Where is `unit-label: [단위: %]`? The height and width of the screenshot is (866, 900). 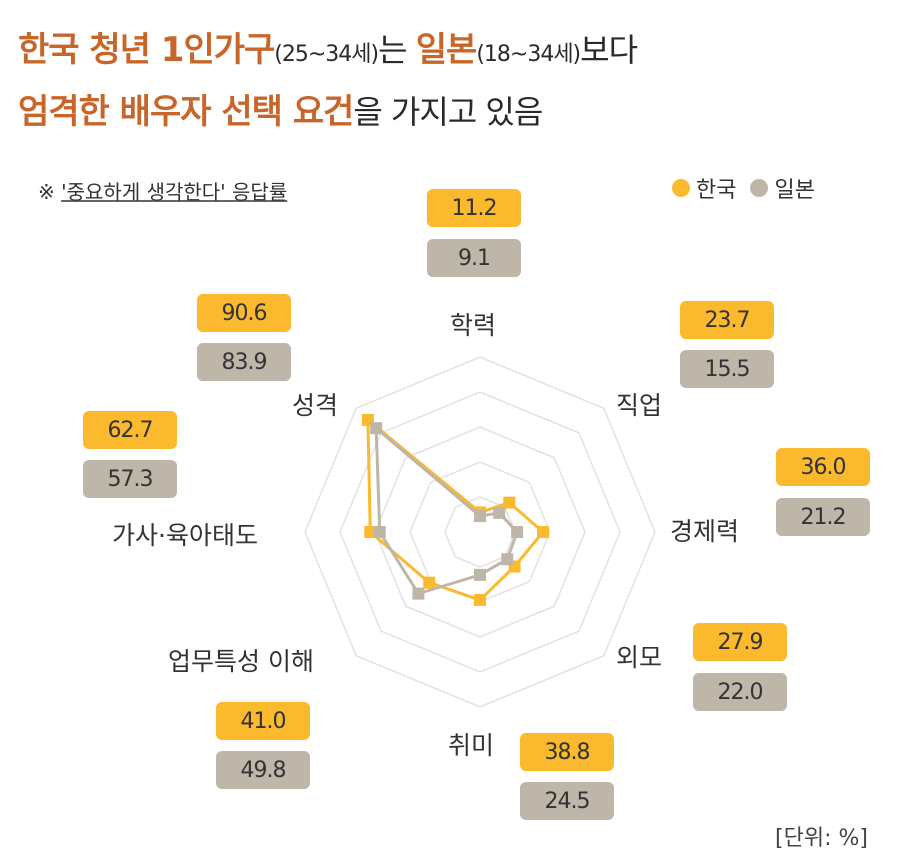 unit-label: [단위: %] is located at coordinates (821, 838).